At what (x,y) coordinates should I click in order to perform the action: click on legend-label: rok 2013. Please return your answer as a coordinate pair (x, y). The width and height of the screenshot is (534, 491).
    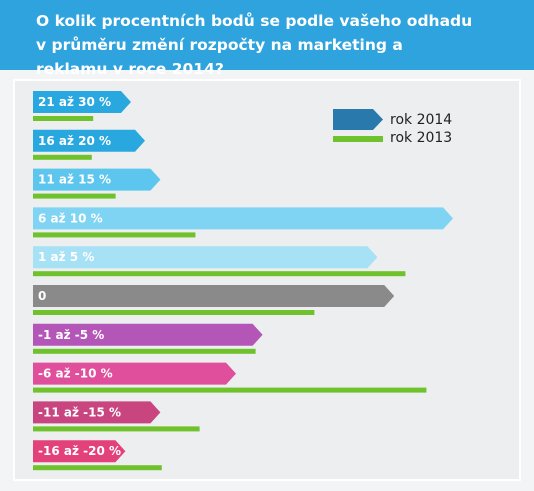
    Looking at the image, I should click on (421, 138).